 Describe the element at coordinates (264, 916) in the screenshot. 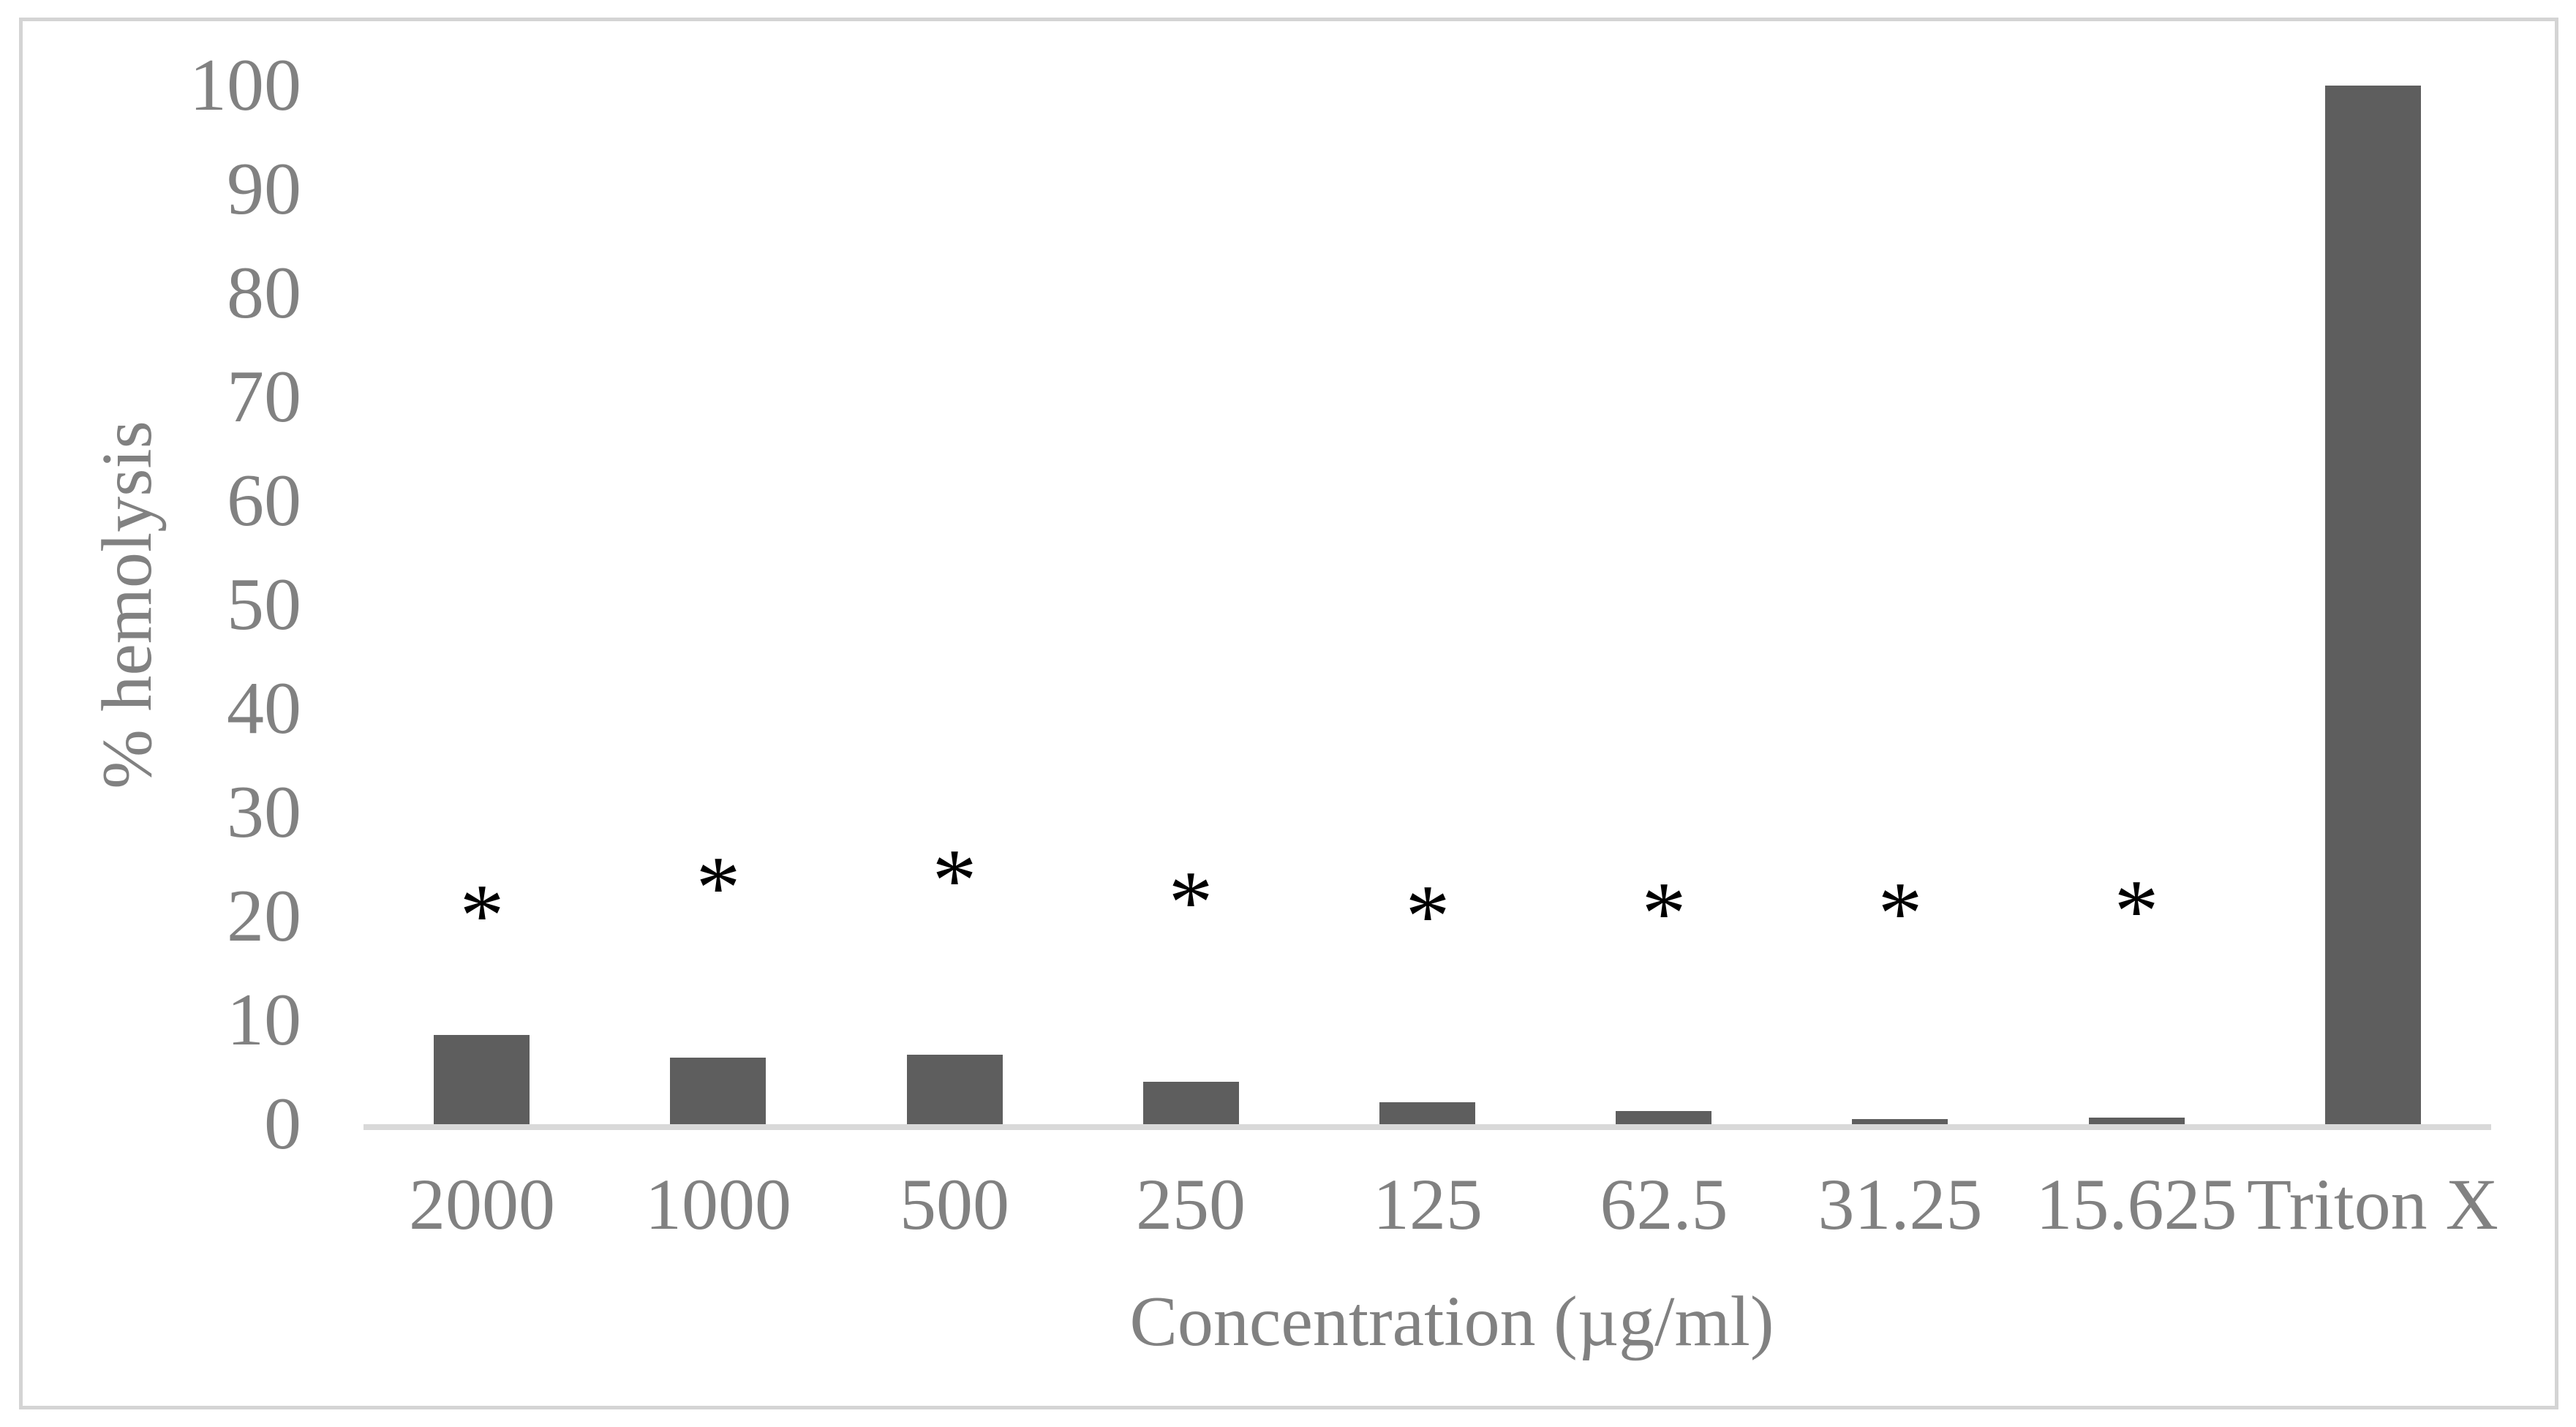

I see `y-tick-label: 20` at that location.